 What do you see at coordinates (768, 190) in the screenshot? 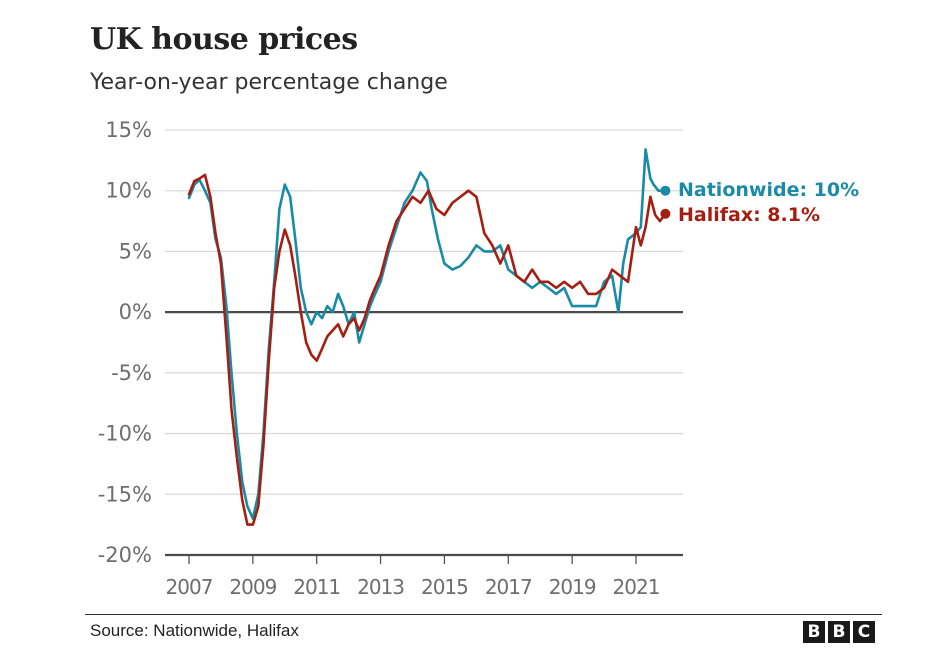
I see `end-label-nationwide: Nationwide: 10%` at bounding box center [768, 190].